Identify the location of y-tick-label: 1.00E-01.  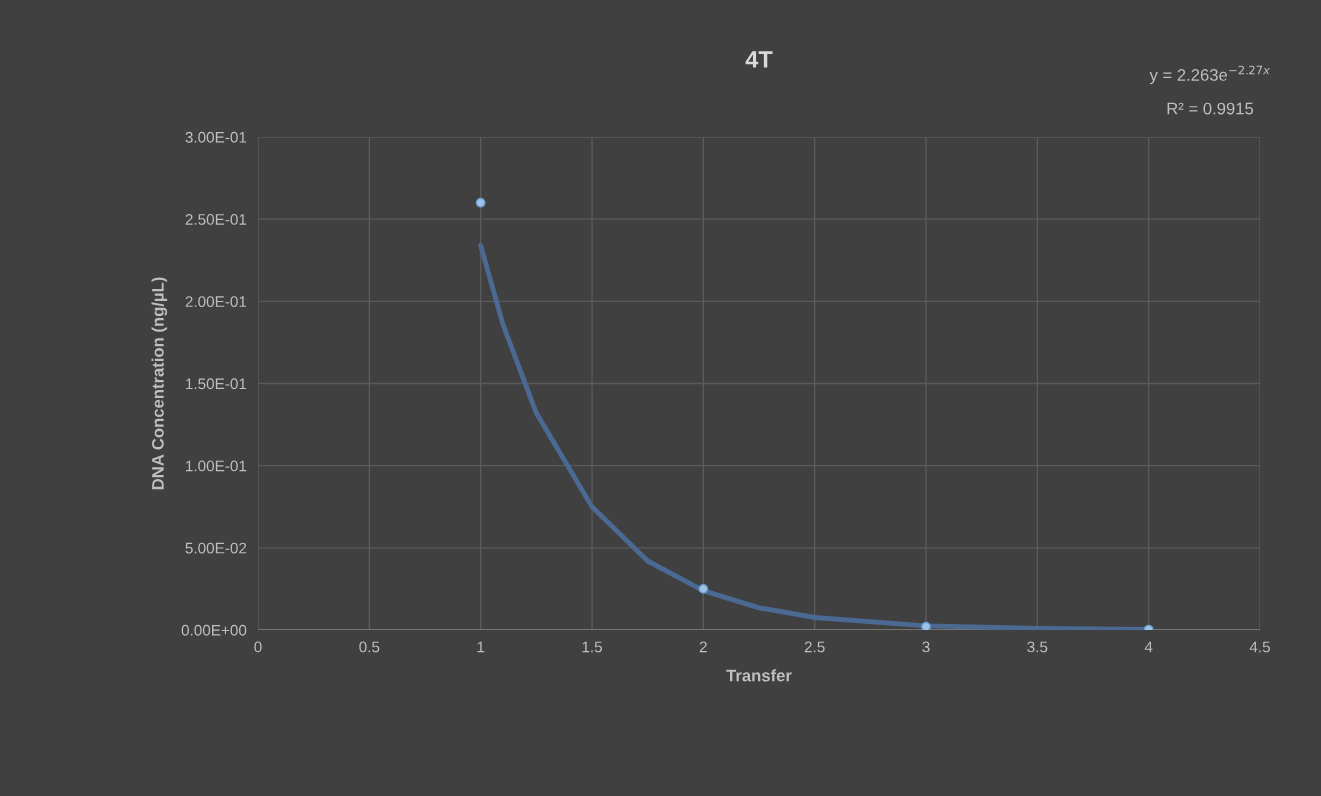
(216, 466).